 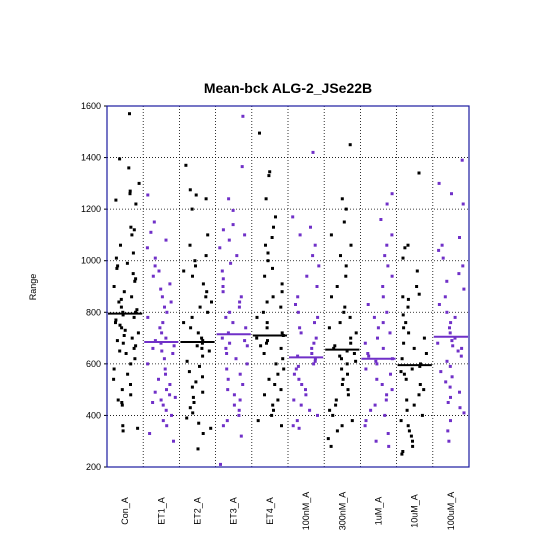 I want to click on x-tick-label: ET3_A, so click(x=234, y=511).